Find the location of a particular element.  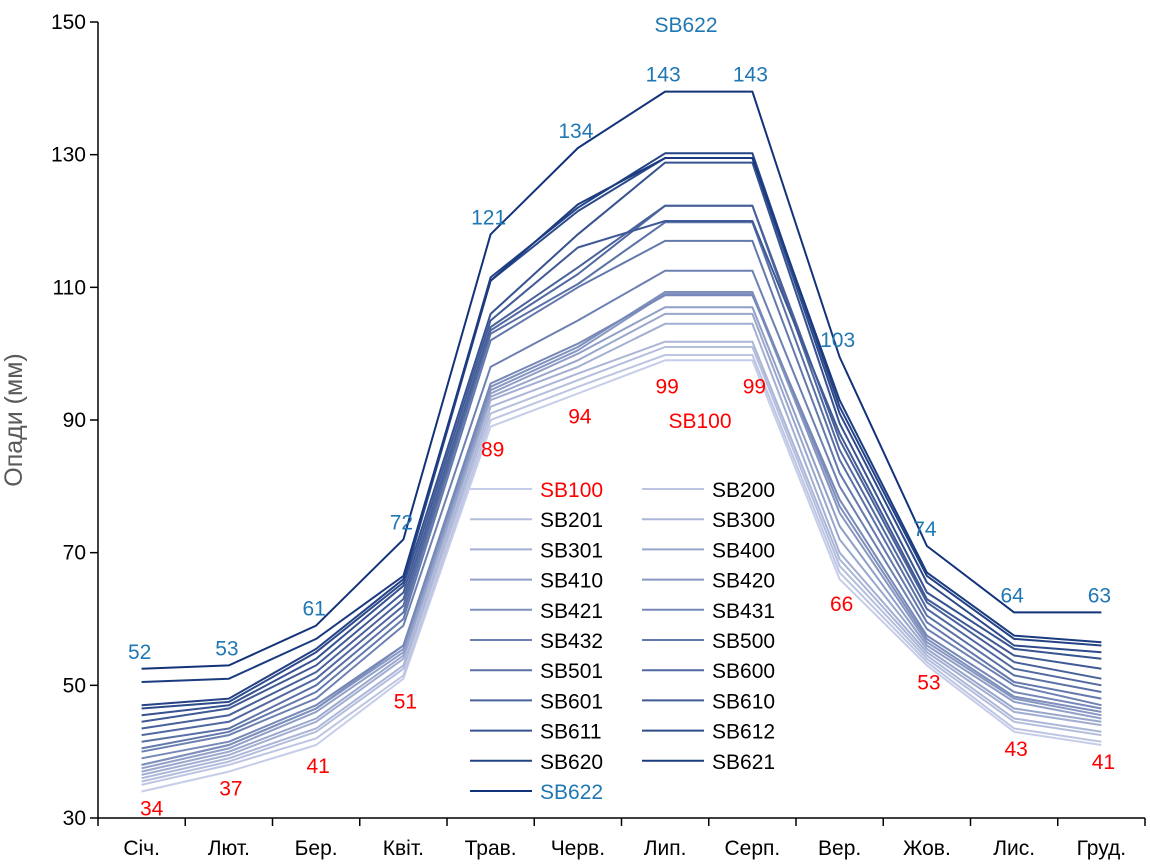

legend-label: SB601 is located at coordinates (571, 701).